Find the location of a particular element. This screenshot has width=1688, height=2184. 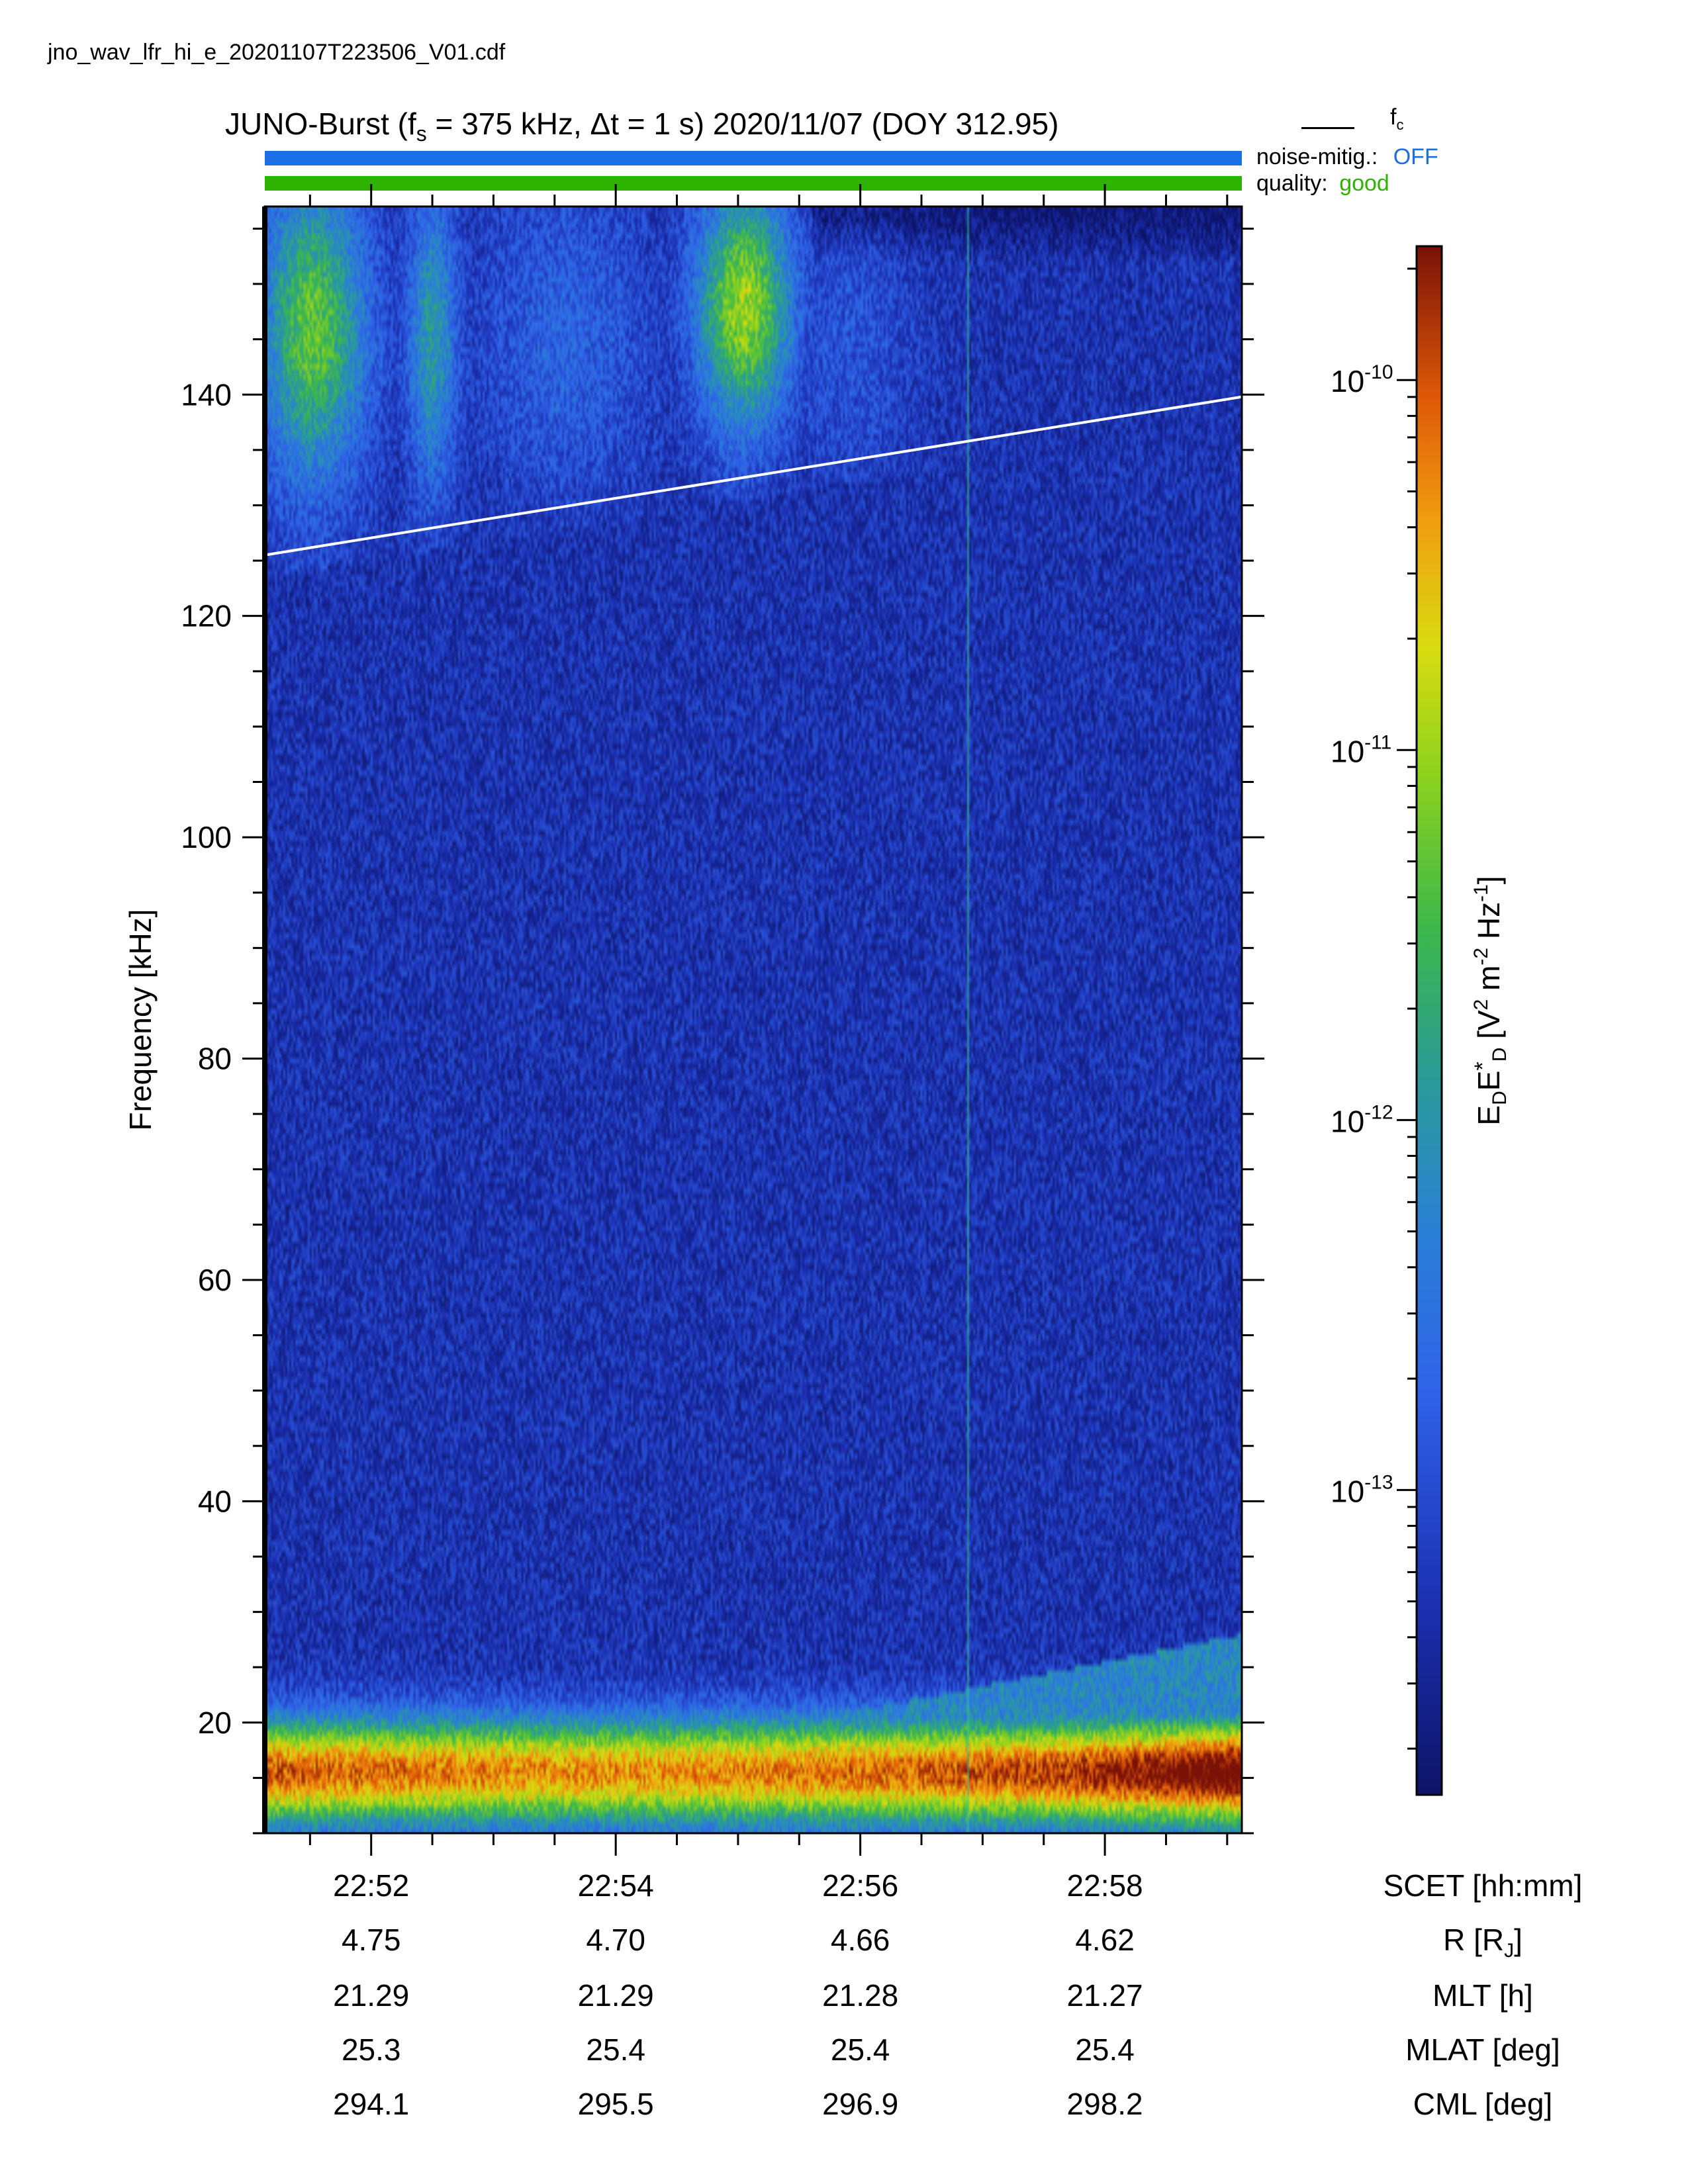

colorbar-tick-label: 10-11 is located at coordinates (1361, 749).